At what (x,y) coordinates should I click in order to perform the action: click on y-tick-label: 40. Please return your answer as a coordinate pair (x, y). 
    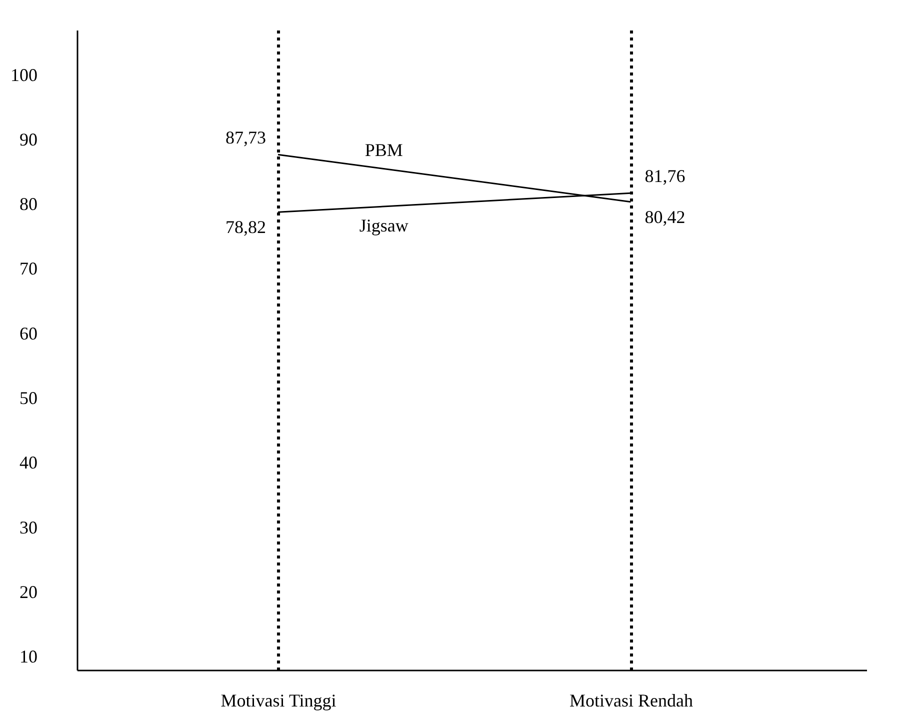
    Looking at the image, I should click on (29, 462).